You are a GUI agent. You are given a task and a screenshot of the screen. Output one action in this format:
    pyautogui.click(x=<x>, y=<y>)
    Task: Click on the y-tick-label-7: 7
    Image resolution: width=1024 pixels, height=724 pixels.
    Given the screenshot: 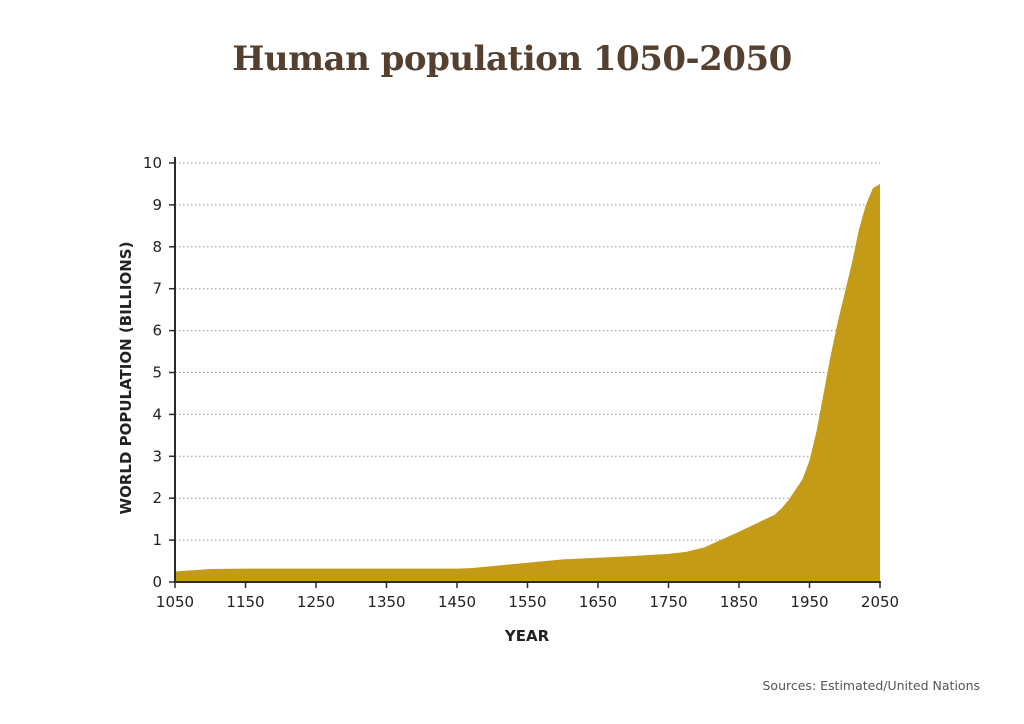 What is the action you would take?
    pyautogui.click(x=157, y=289)
    